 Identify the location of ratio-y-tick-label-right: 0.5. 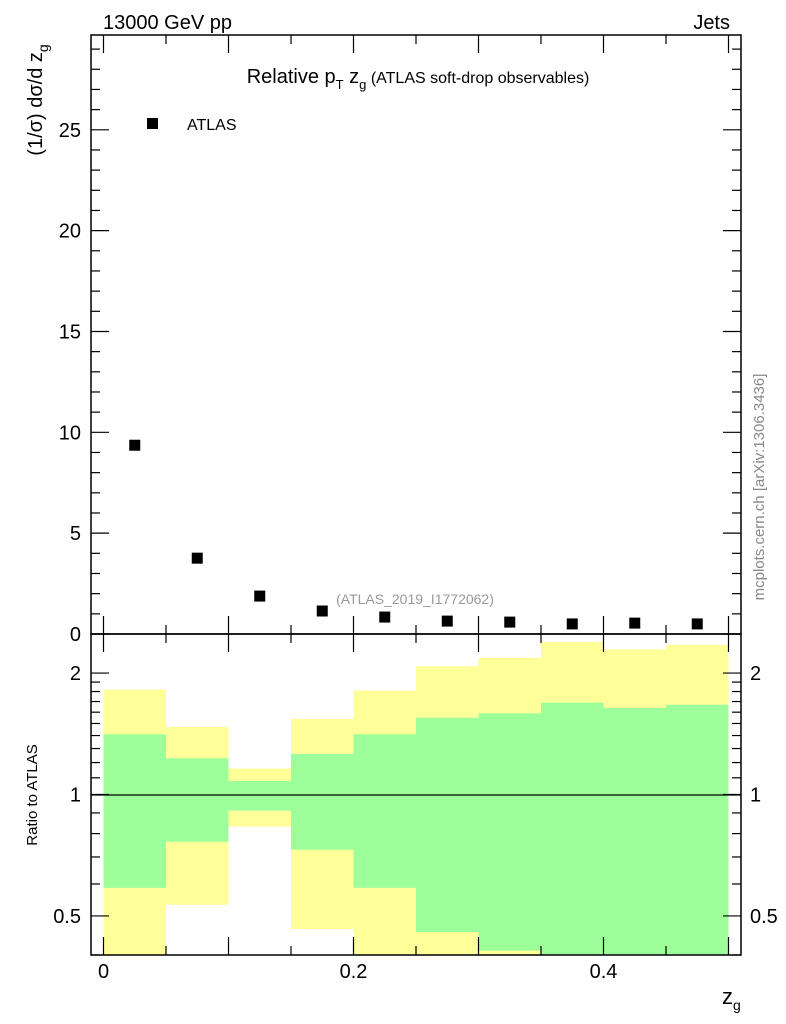
(764, 917).